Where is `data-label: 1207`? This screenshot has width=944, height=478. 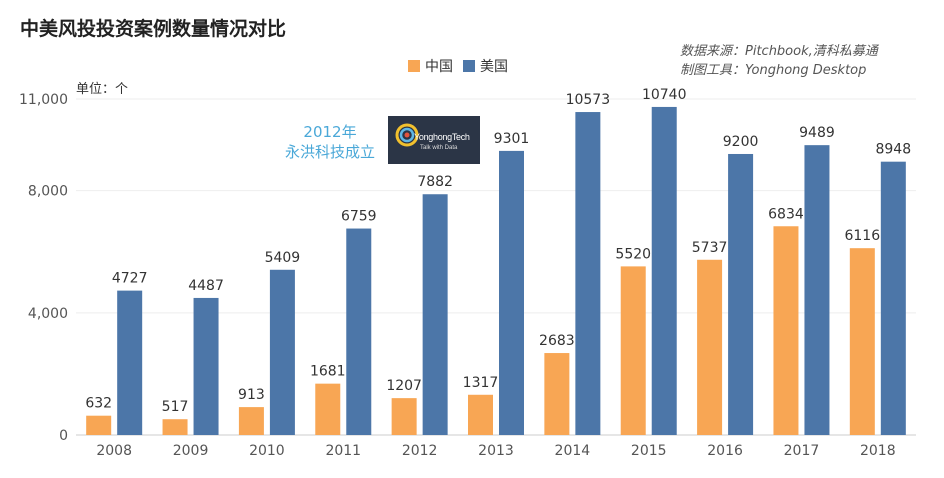
data-label: 1207 is located at coordinates (404, 386).